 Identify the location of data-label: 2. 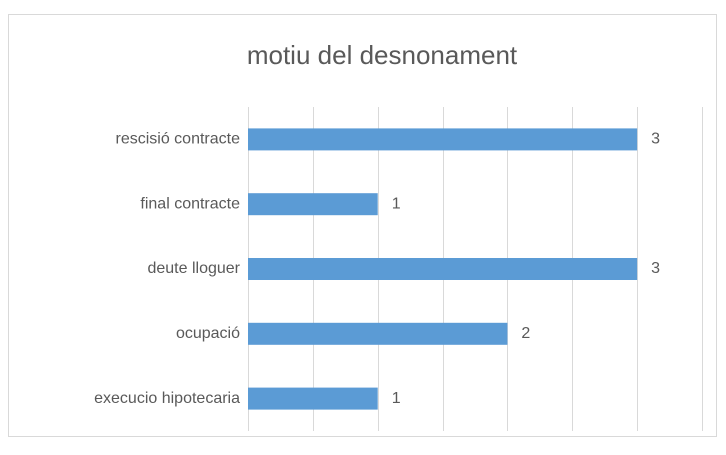
(525, 333).